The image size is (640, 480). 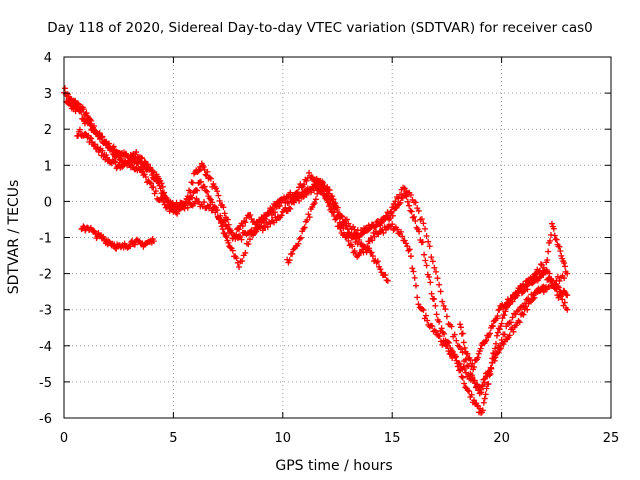 I want to click on y-tick-label: -2, so click(x=45, y=275).